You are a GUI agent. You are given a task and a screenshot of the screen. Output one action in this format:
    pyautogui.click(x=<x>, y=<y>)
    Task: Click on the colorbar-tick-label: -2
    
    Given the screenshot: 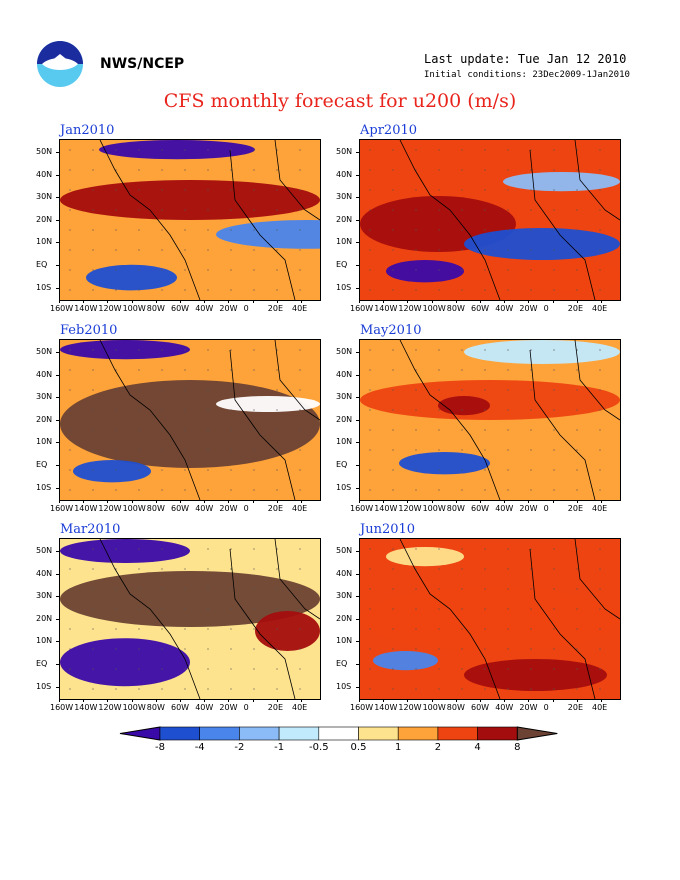 What is the action you would take?
    pyautogui.click(x=239, y=747)
    